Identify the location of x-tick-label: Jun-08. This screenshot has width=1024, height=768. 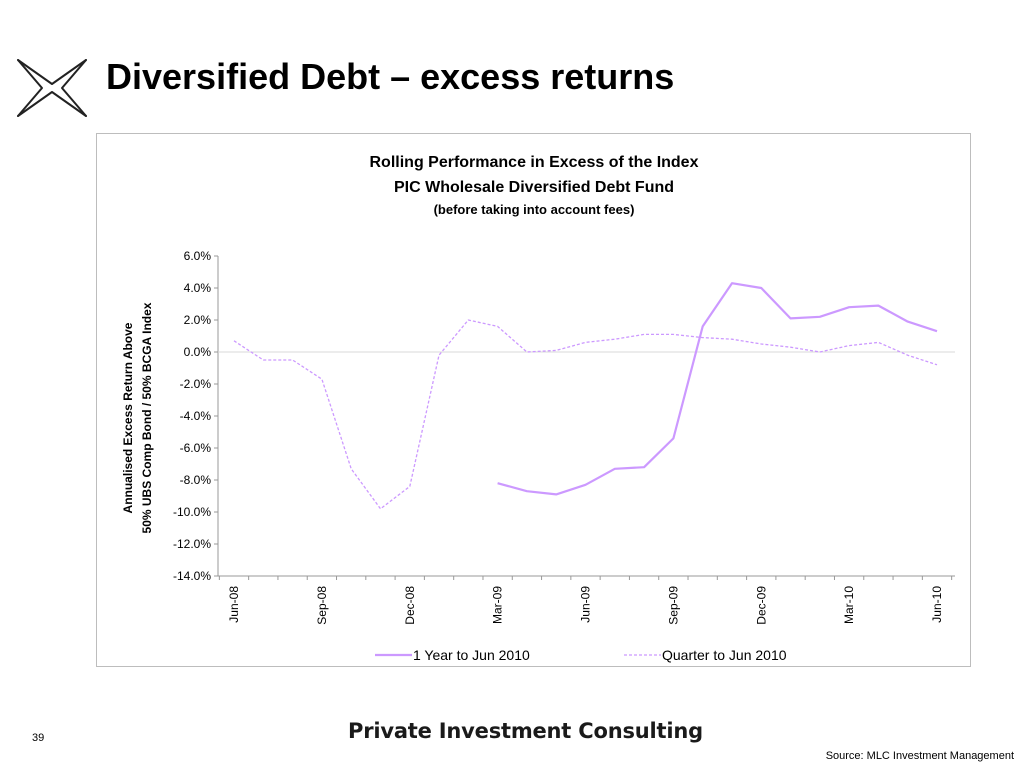
(234, 604).